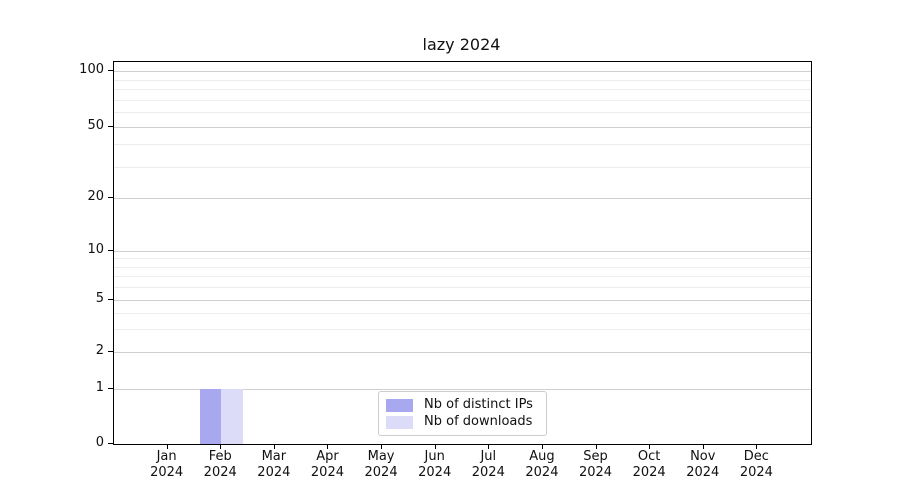 This screenshot has height=500, width=900. What do you see at coordinates (167, 464) in the screenshot?
I see `x-tick-label: Jan 2024` at bounding box center [167, 464].